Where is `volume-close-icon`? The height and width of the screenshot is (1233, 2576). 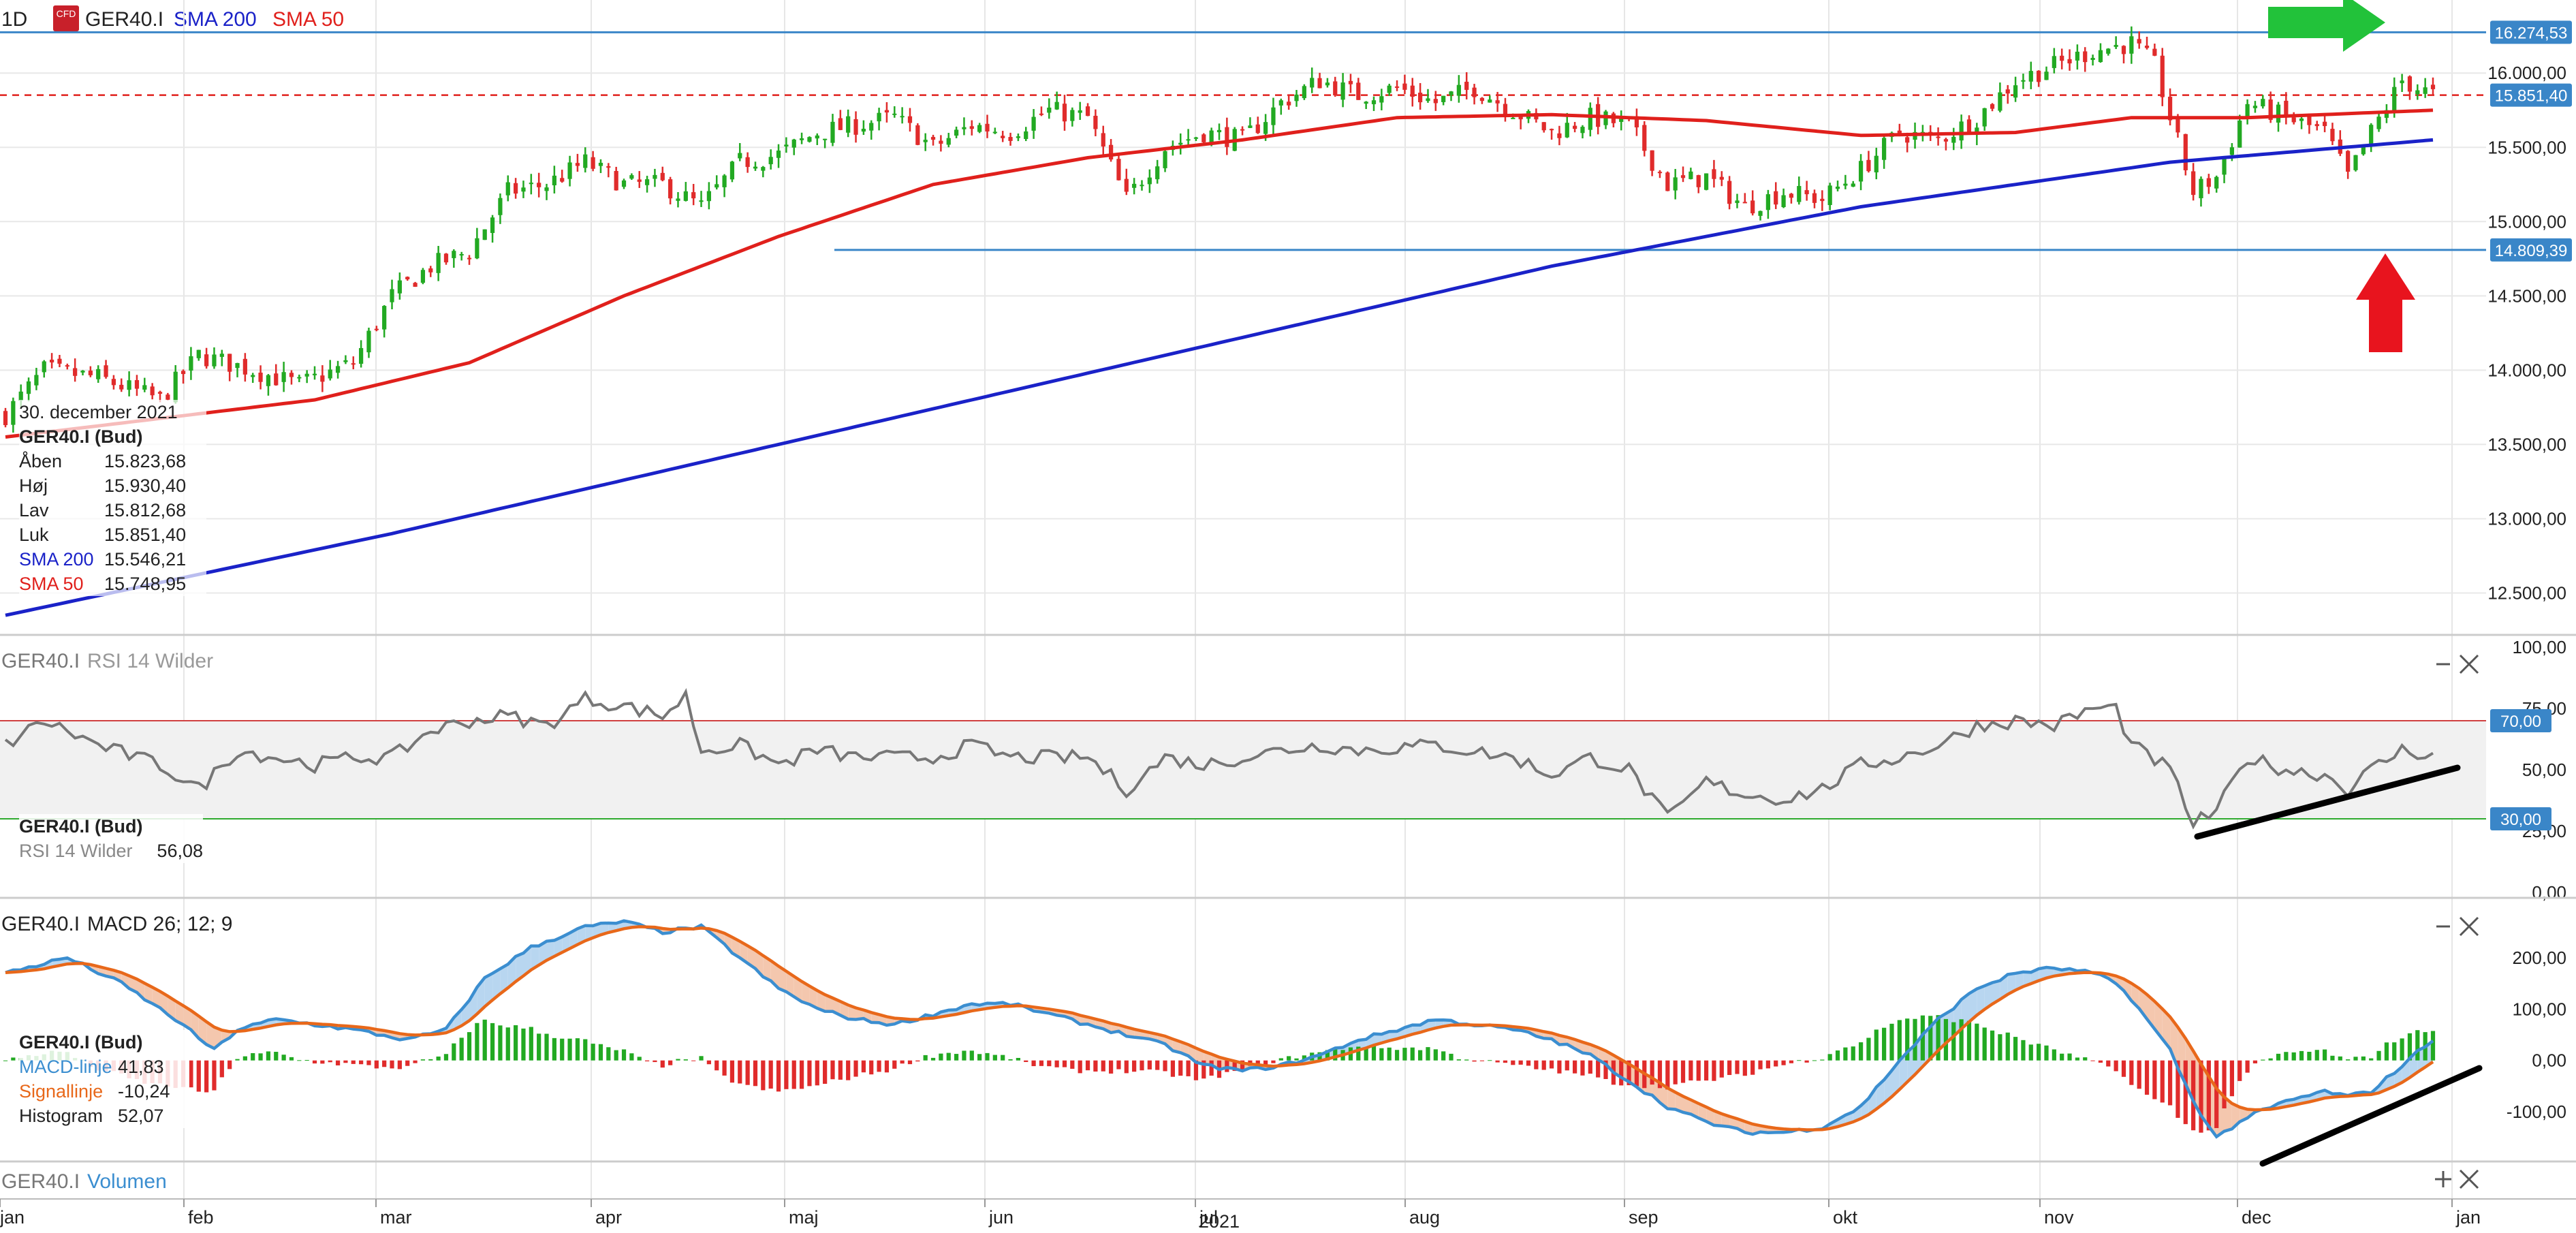 volume-close-icon is located at coordinates (2469, 1179).